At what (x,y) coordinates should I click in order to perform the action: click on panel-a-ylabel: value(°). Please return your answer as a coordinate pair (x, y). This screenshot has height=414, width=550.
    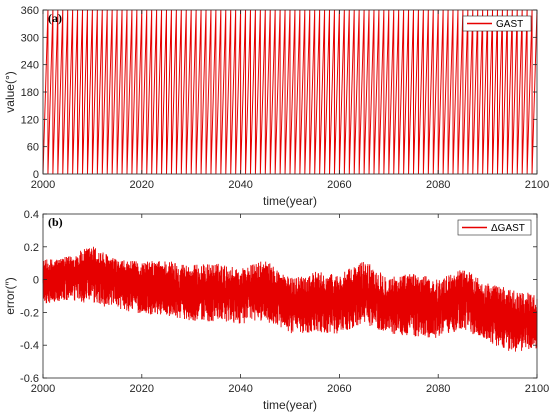
    Looking at the image, I should click on (10, 91).